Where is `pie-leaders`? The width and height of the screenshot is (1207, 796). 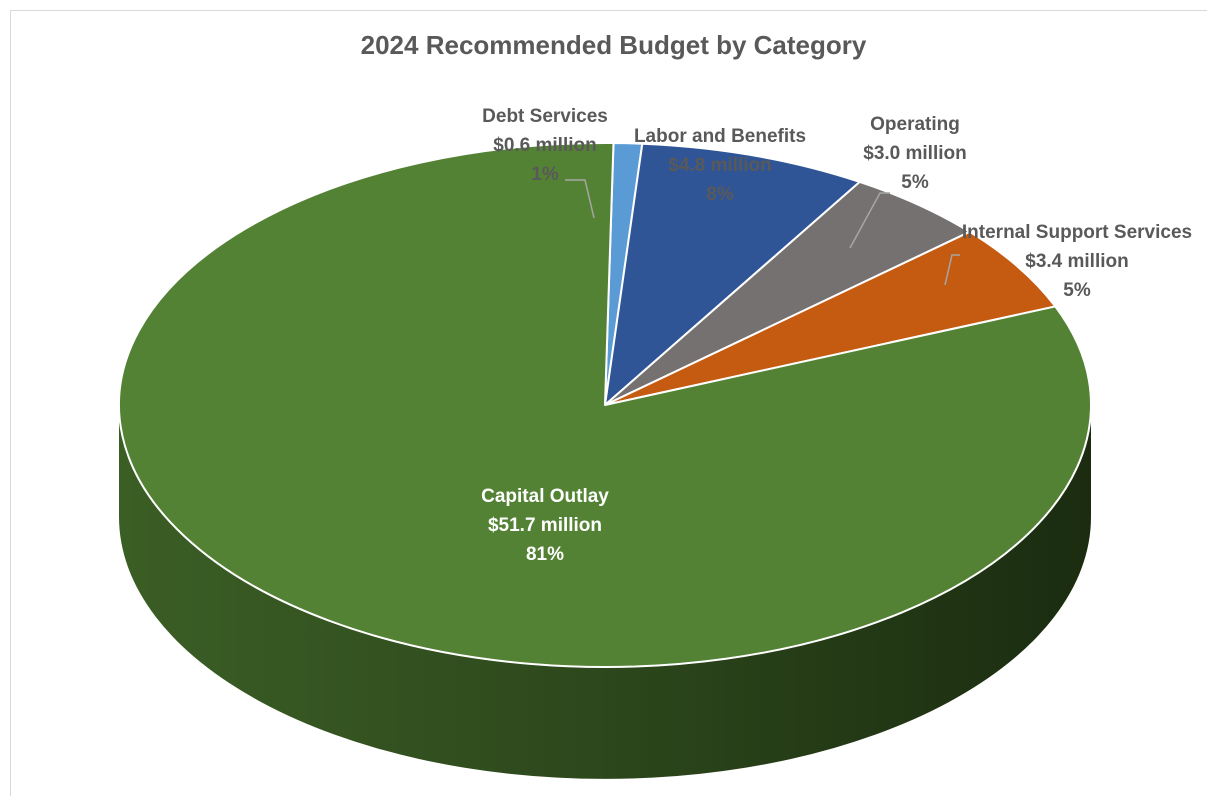 pie-leaders is located at coordinates (762, 232).